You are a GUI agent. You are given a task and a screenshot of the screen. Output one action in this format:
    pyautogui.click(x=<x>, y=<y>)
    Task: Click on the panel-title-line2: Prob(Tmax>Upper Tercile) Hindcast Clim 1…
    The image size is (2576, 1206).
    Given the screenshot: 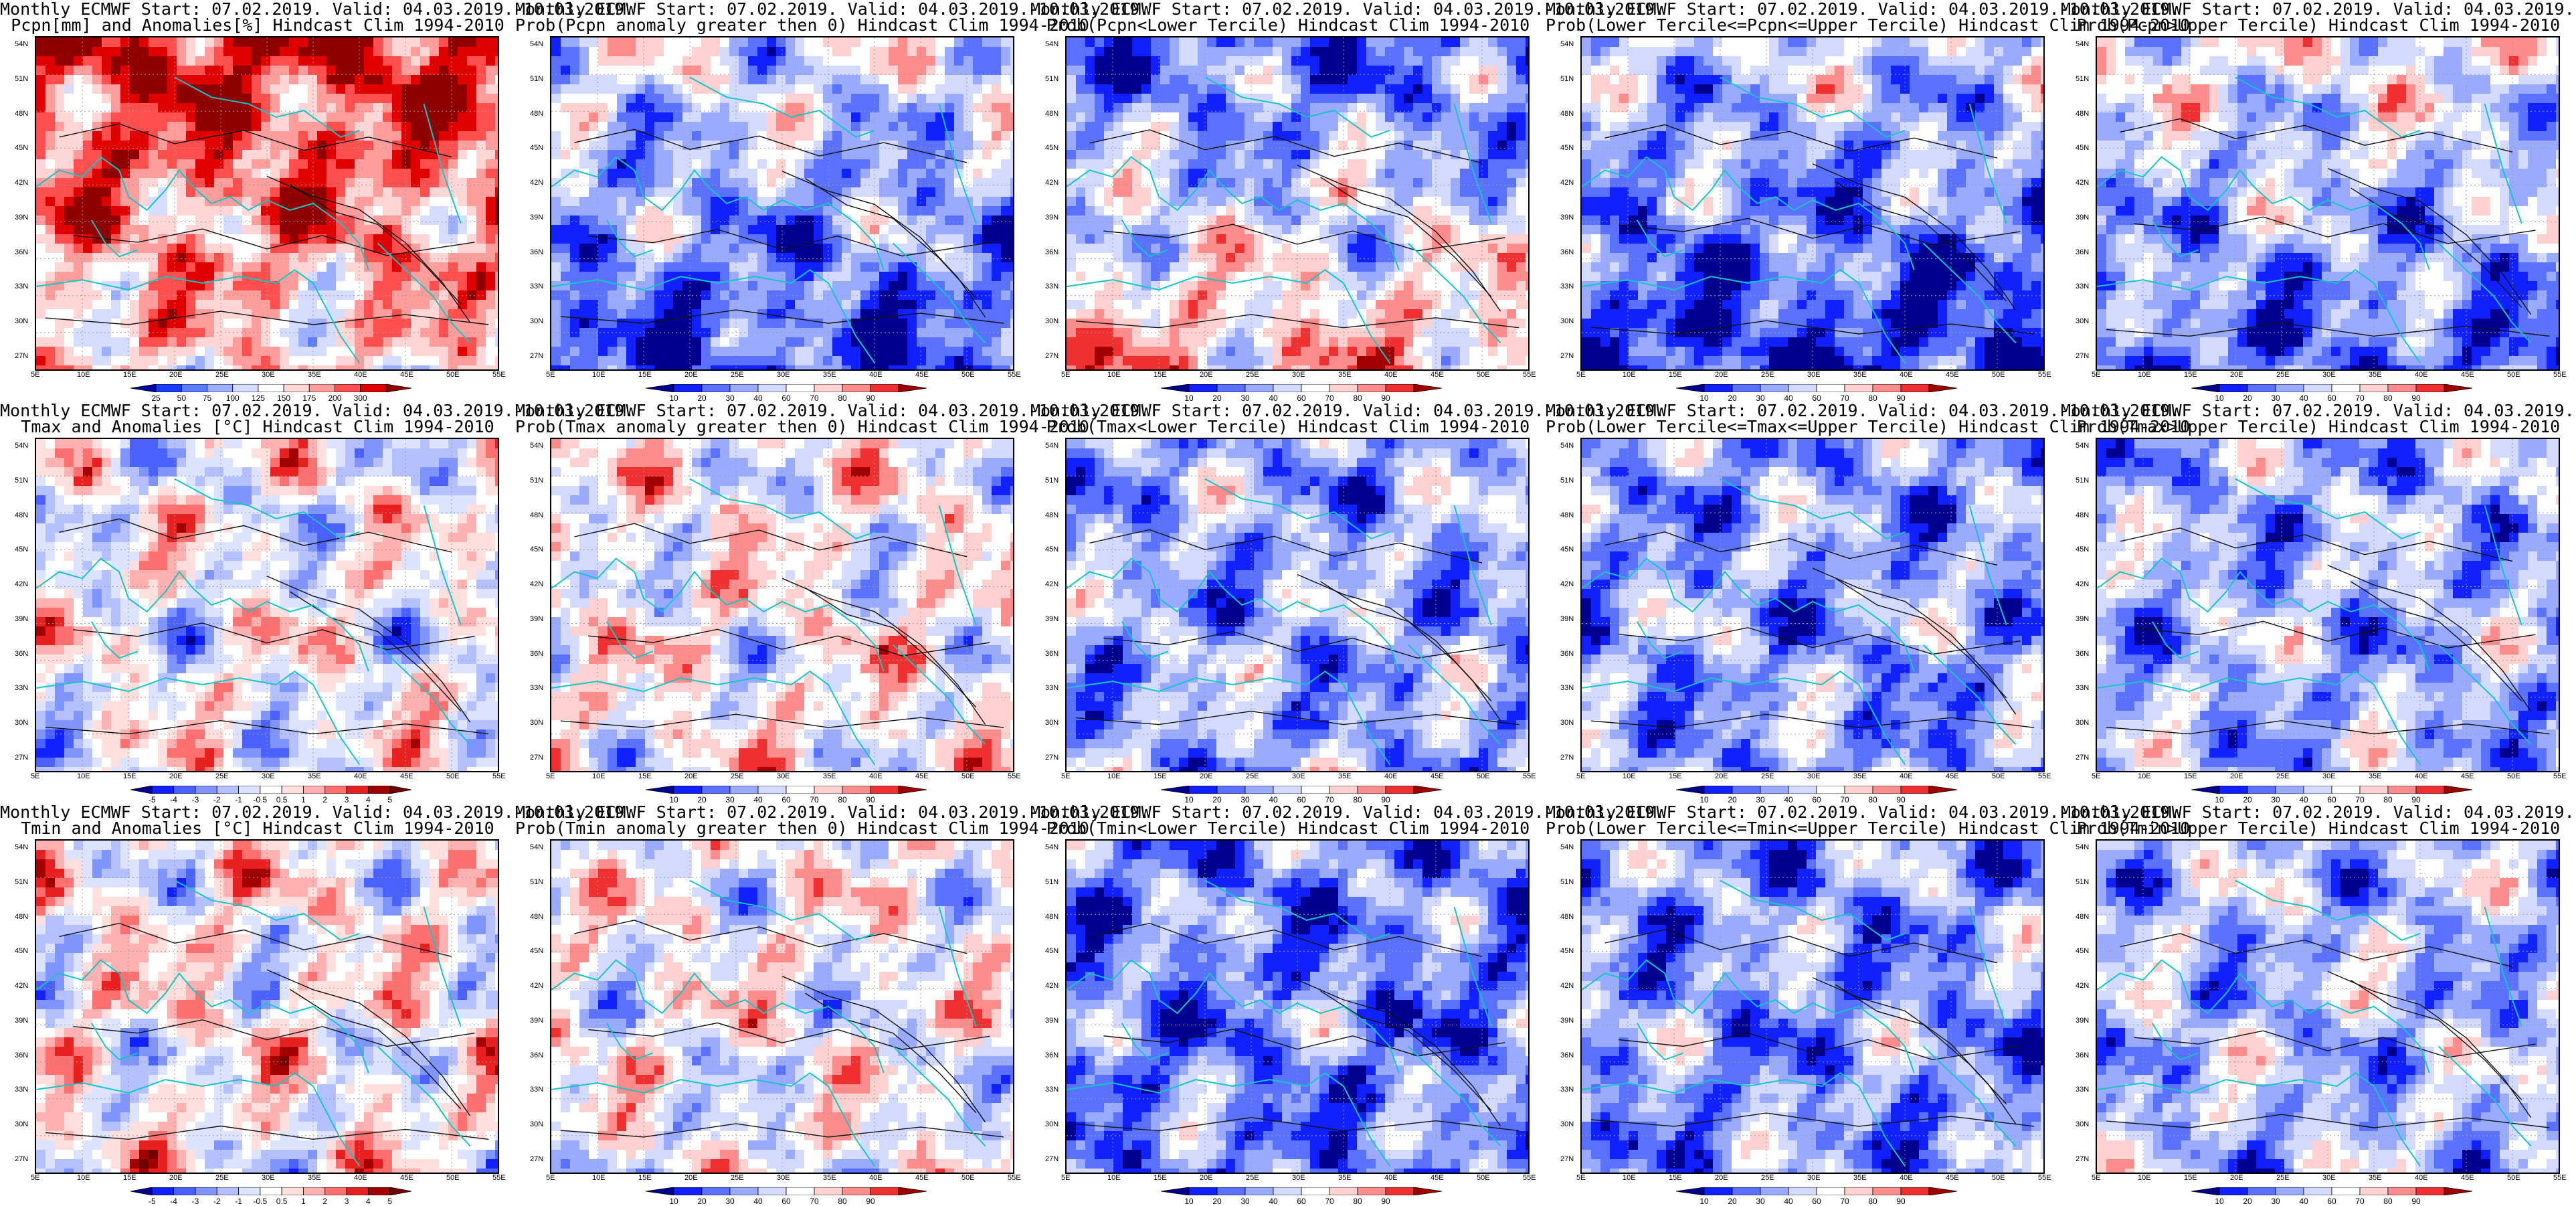 What is the action you would take?
    pyautogui.click(x=2318, y=427)
    